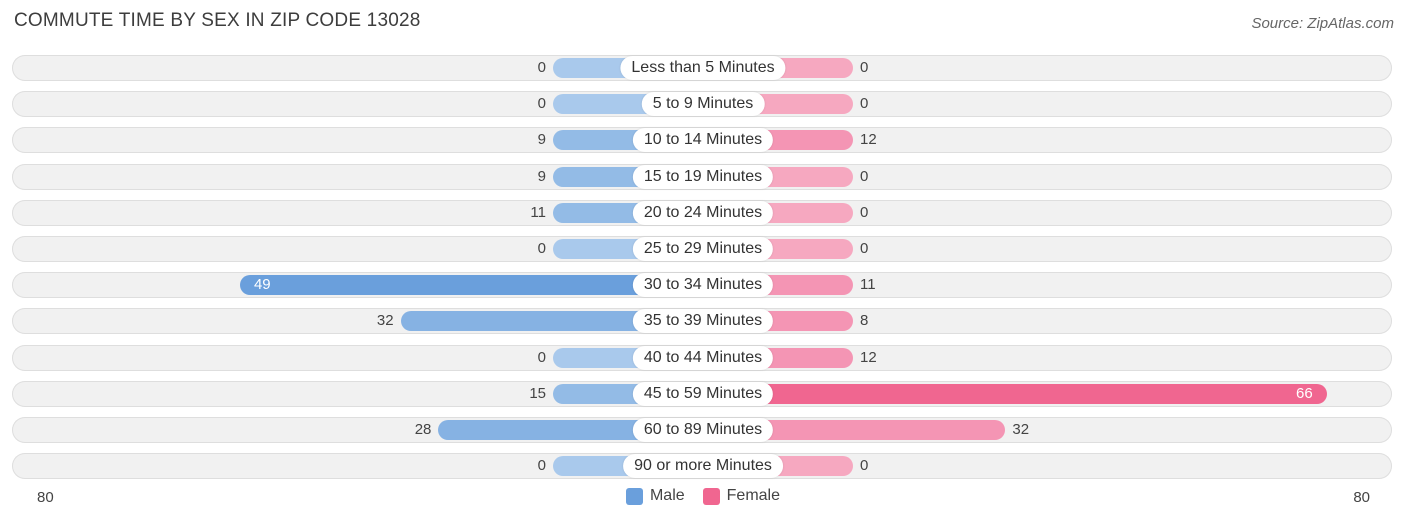  Describe the element at coordinates (703, 249) in the screenshot. I see `category-label: 25 to 29 Minutes` at that location.